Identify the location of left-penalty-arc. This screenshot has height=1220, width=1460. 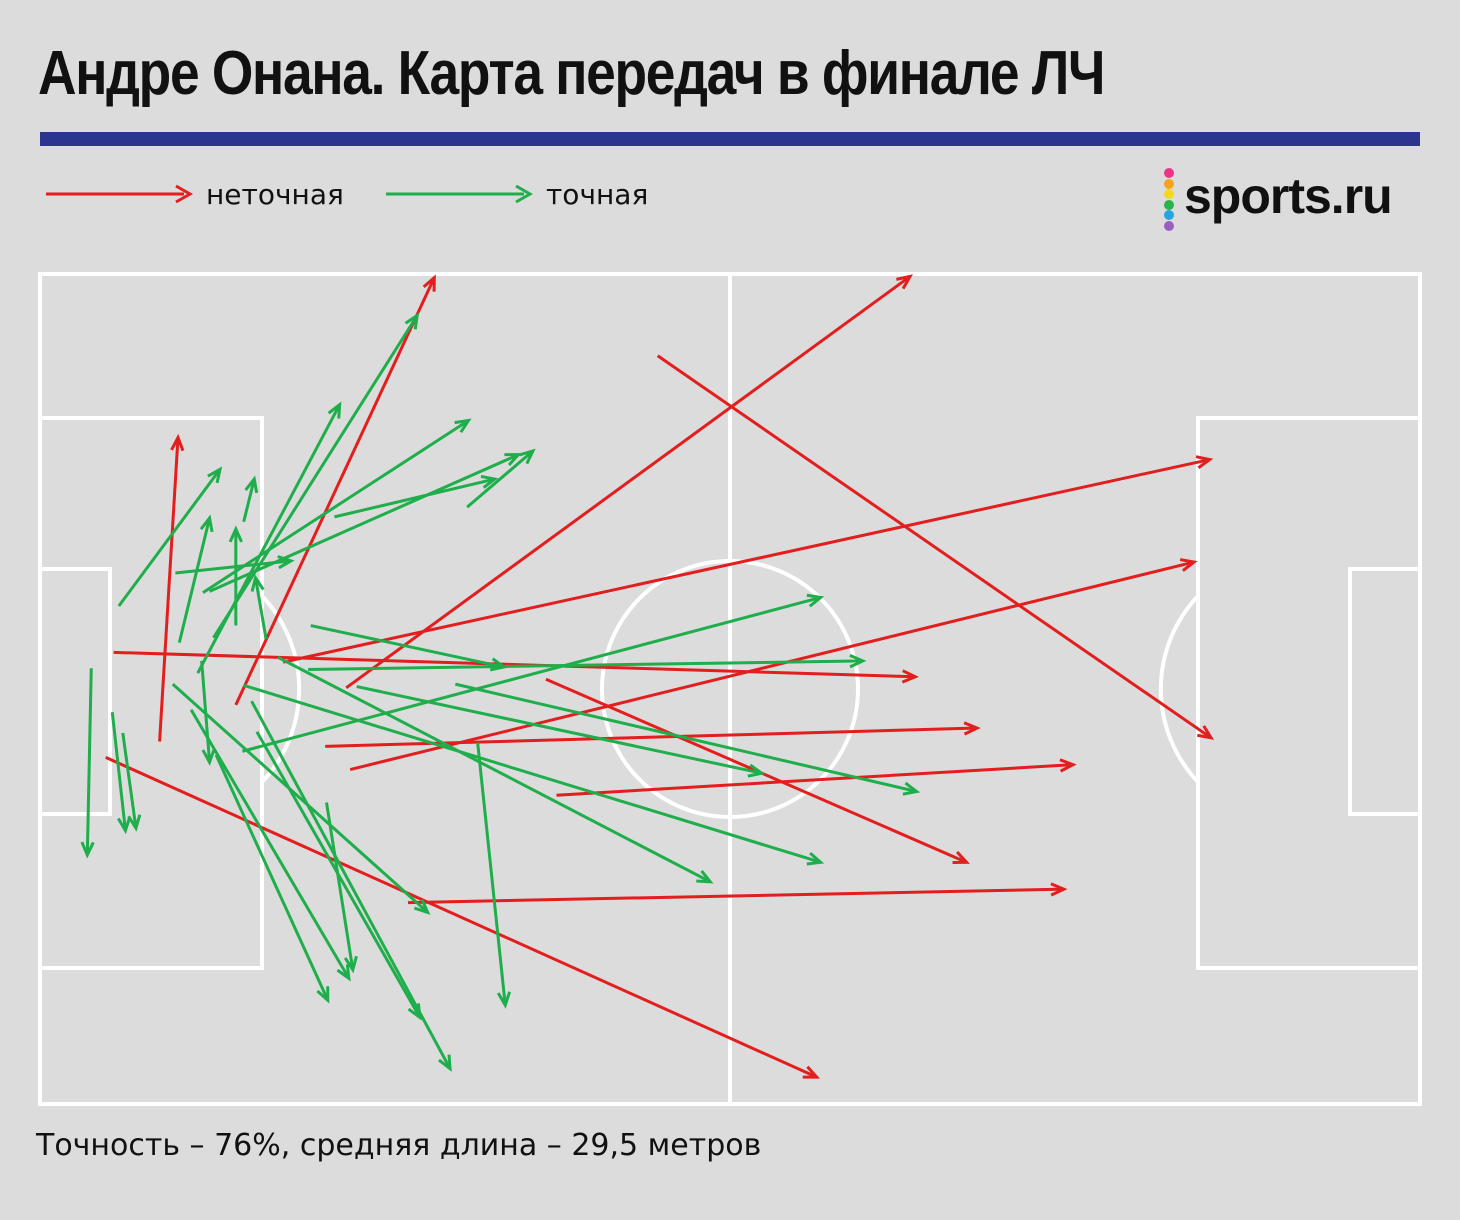
(281, 689).